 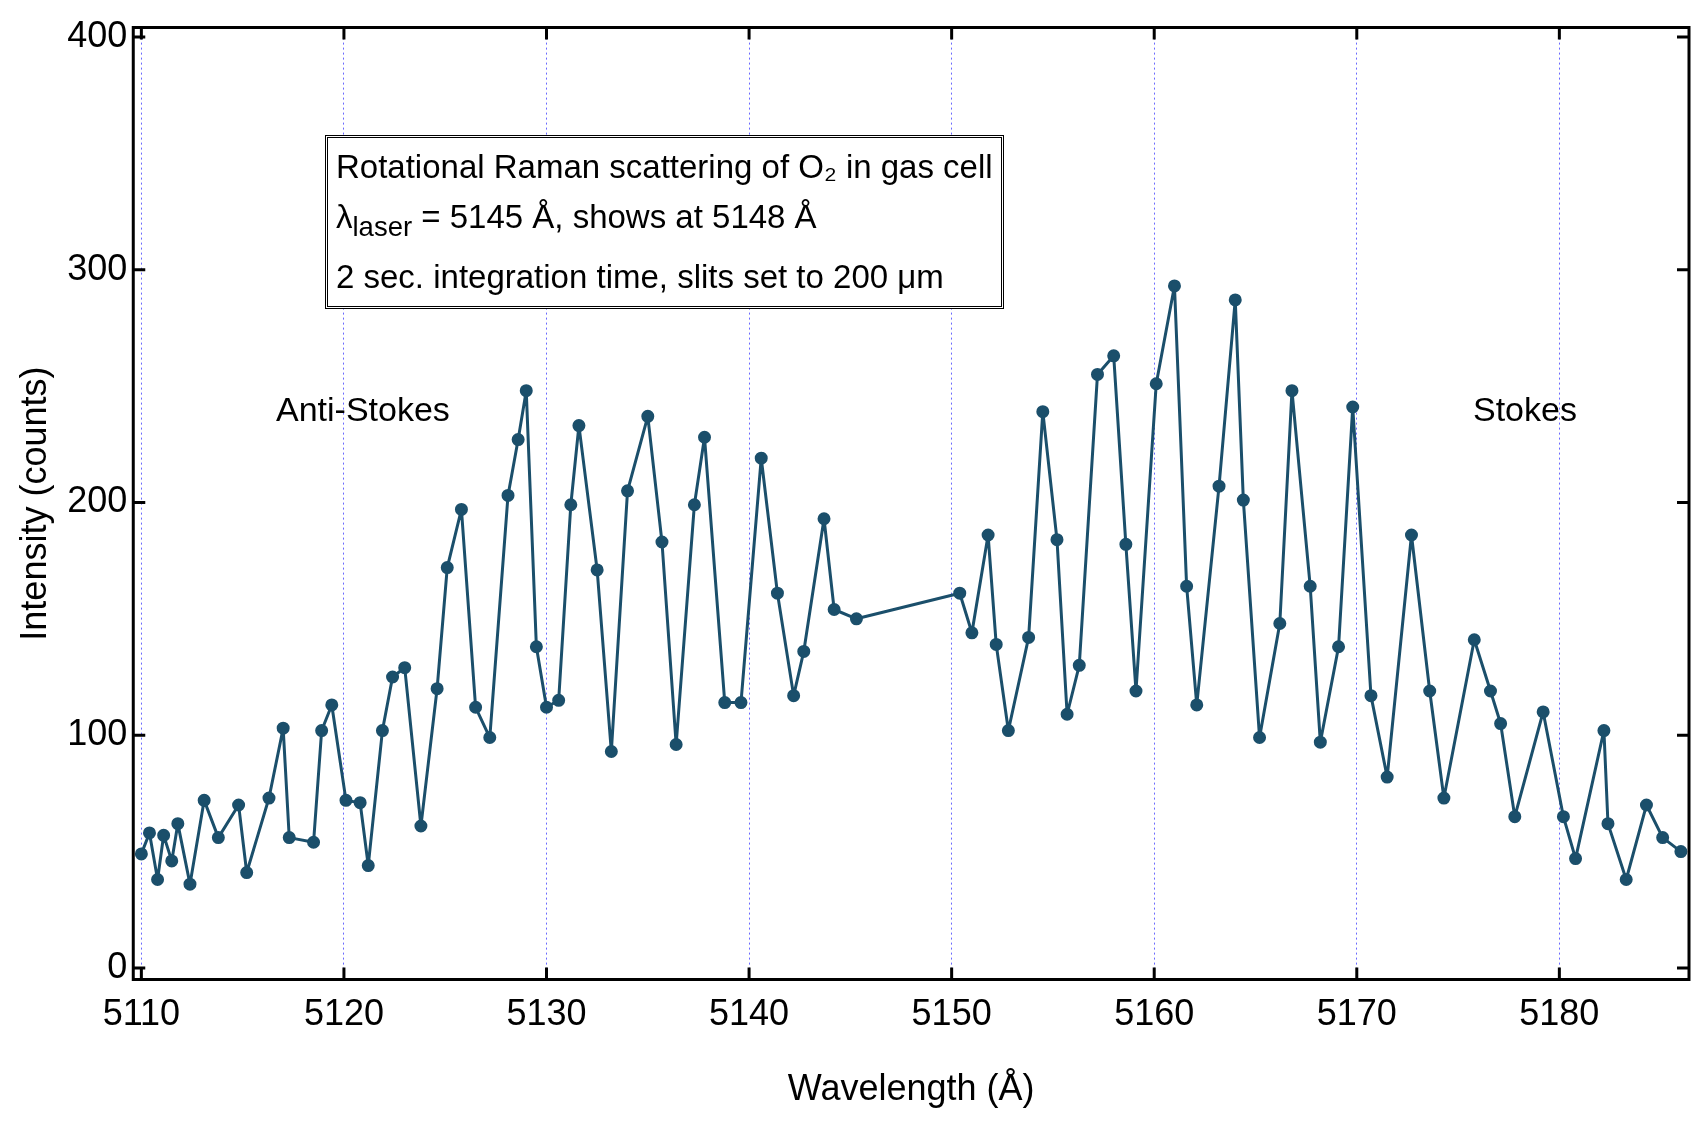 I want to click on x-tick-label: 5180, so click(x=1559, y=1013).